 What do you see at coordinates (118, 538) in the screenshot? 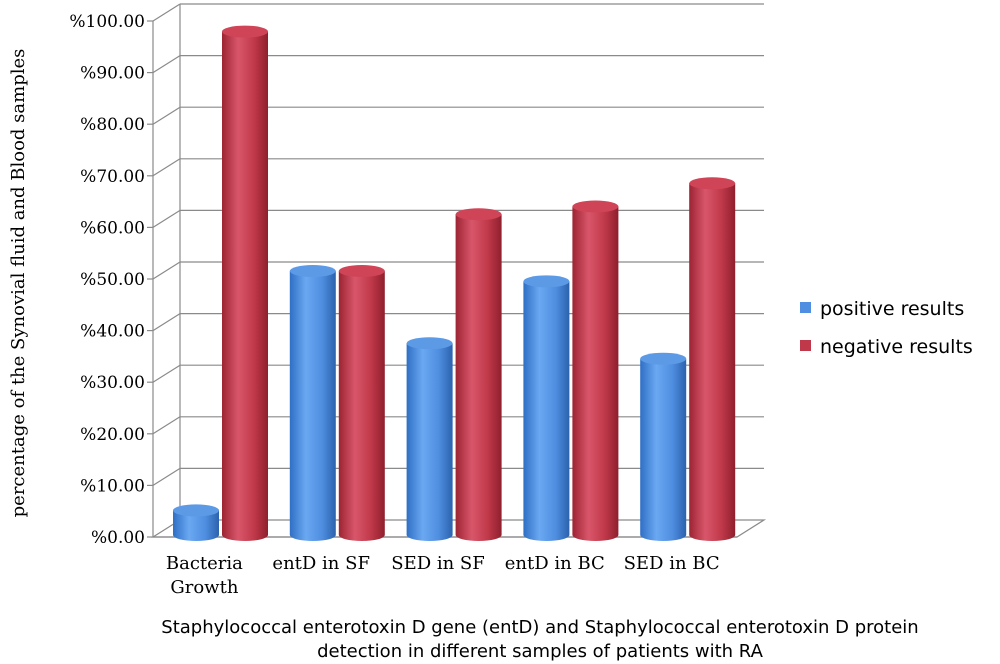
I see `y-tick-label: %0.00` at bounding box center [118, 538].